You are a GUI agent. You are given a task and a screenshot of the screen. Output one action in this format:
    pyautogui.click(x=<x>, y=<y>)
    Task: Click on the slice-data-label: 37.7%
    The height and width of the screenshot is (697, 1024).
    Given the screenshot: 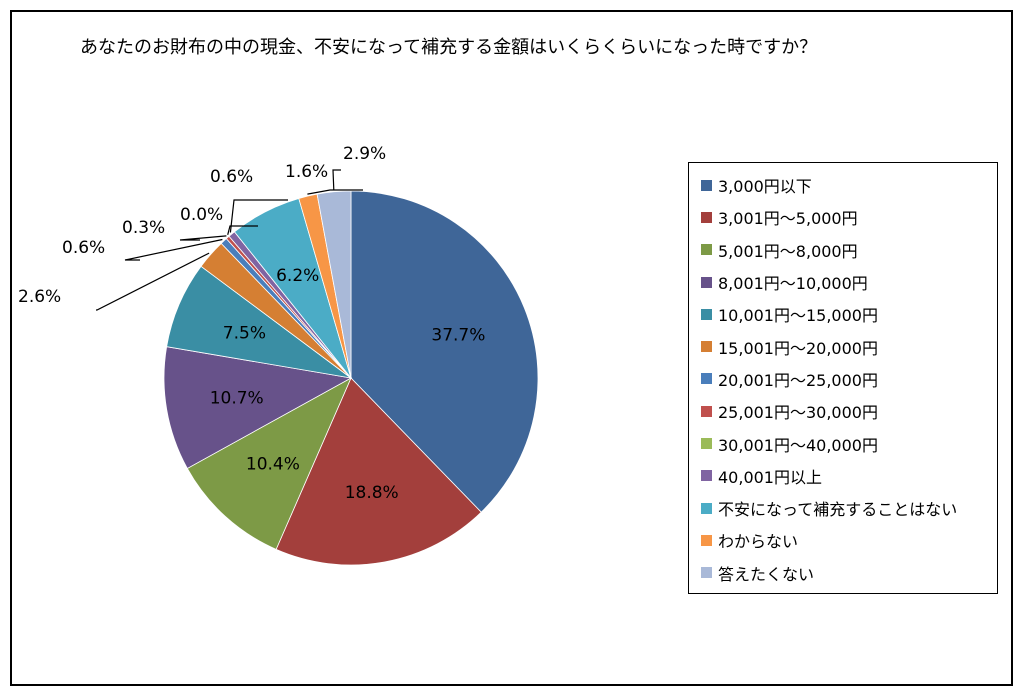 What is the action you would take?
    pyautogui.click(x=458, y=335)
    